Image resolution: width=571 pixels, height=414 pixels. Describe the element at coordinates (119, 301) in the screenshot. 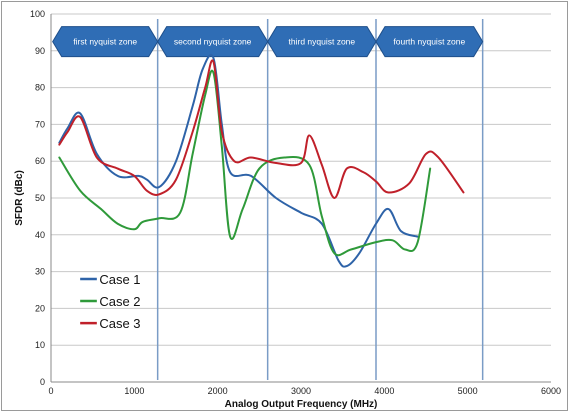

I see `legend-label: Case 2` at that location.